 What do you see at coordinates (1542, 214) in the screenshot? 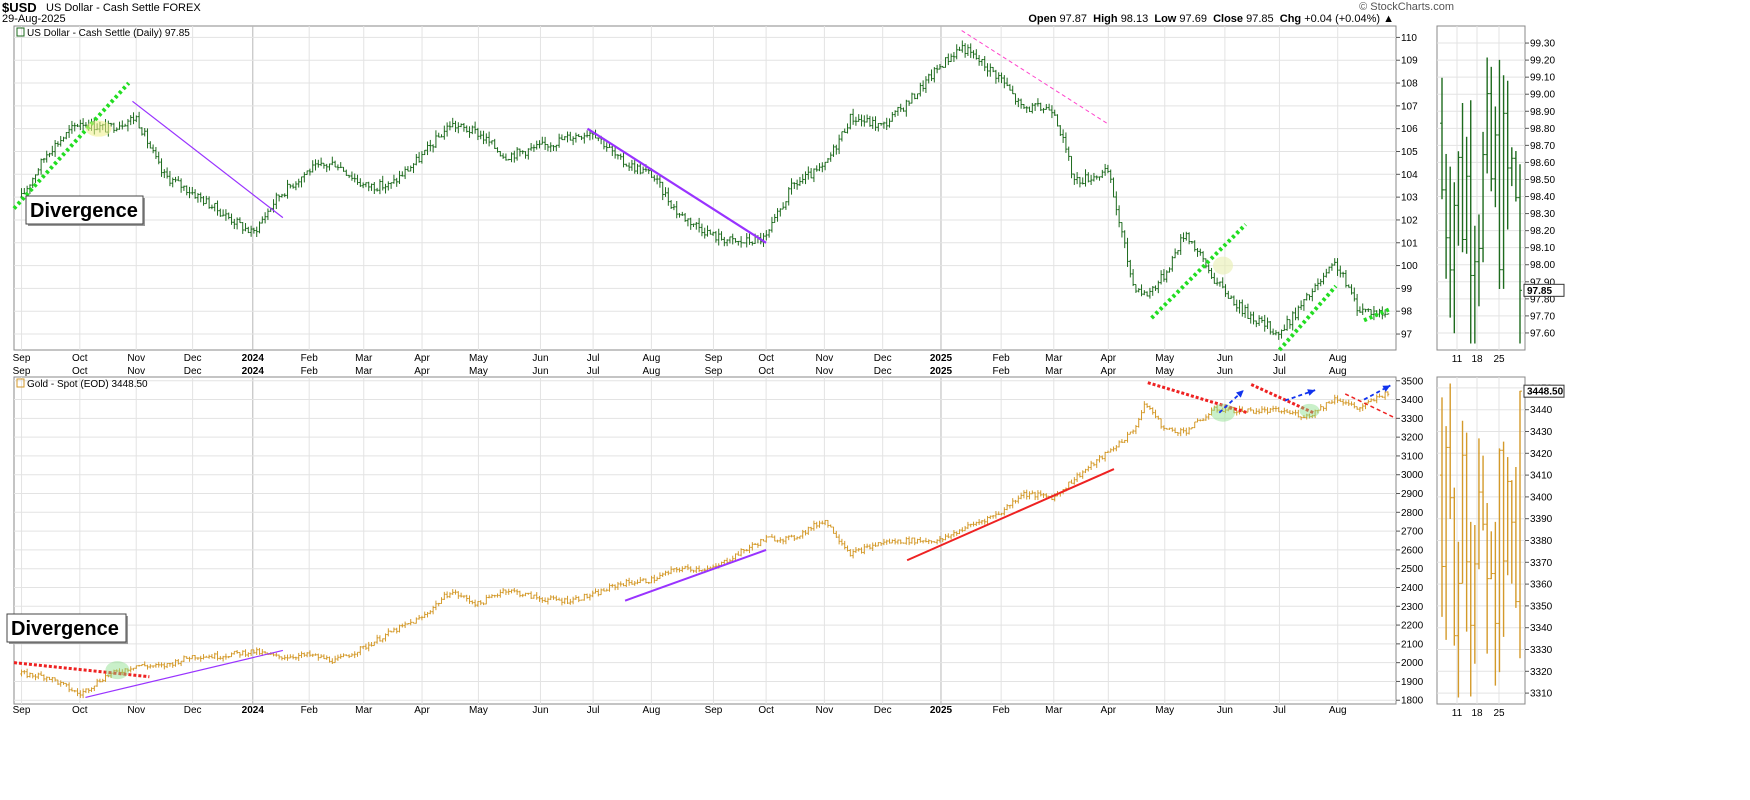
I see `usd-detail-ytick-label: 98.30` at bounding box center [1542, 214].